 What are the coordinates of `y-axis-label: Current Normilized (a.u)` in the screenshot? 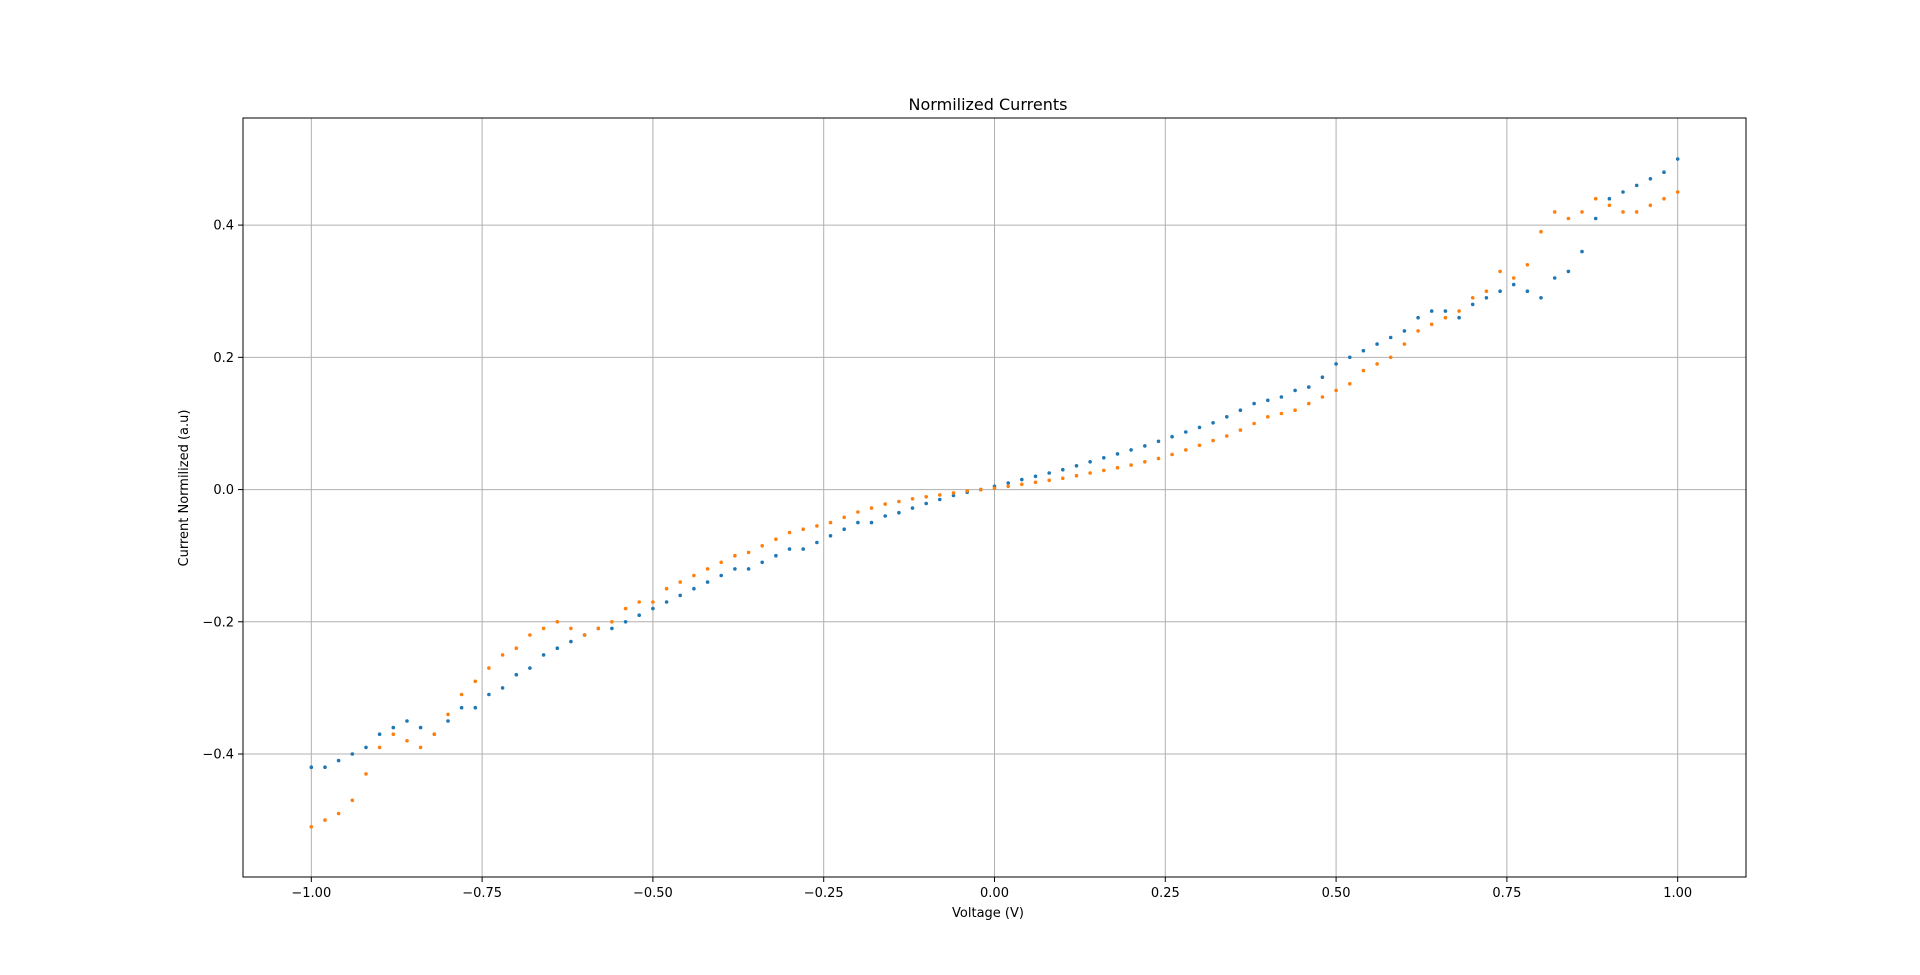 It's located at (184, 488).